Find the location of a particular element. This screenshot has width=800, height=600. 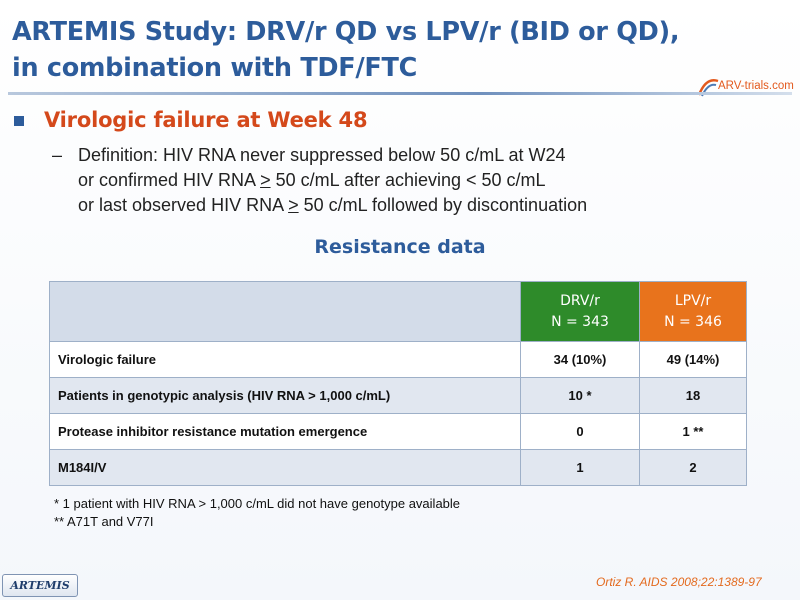

main-bullet: Virologic failure at Week 48 is located at coordinates (191, 120).